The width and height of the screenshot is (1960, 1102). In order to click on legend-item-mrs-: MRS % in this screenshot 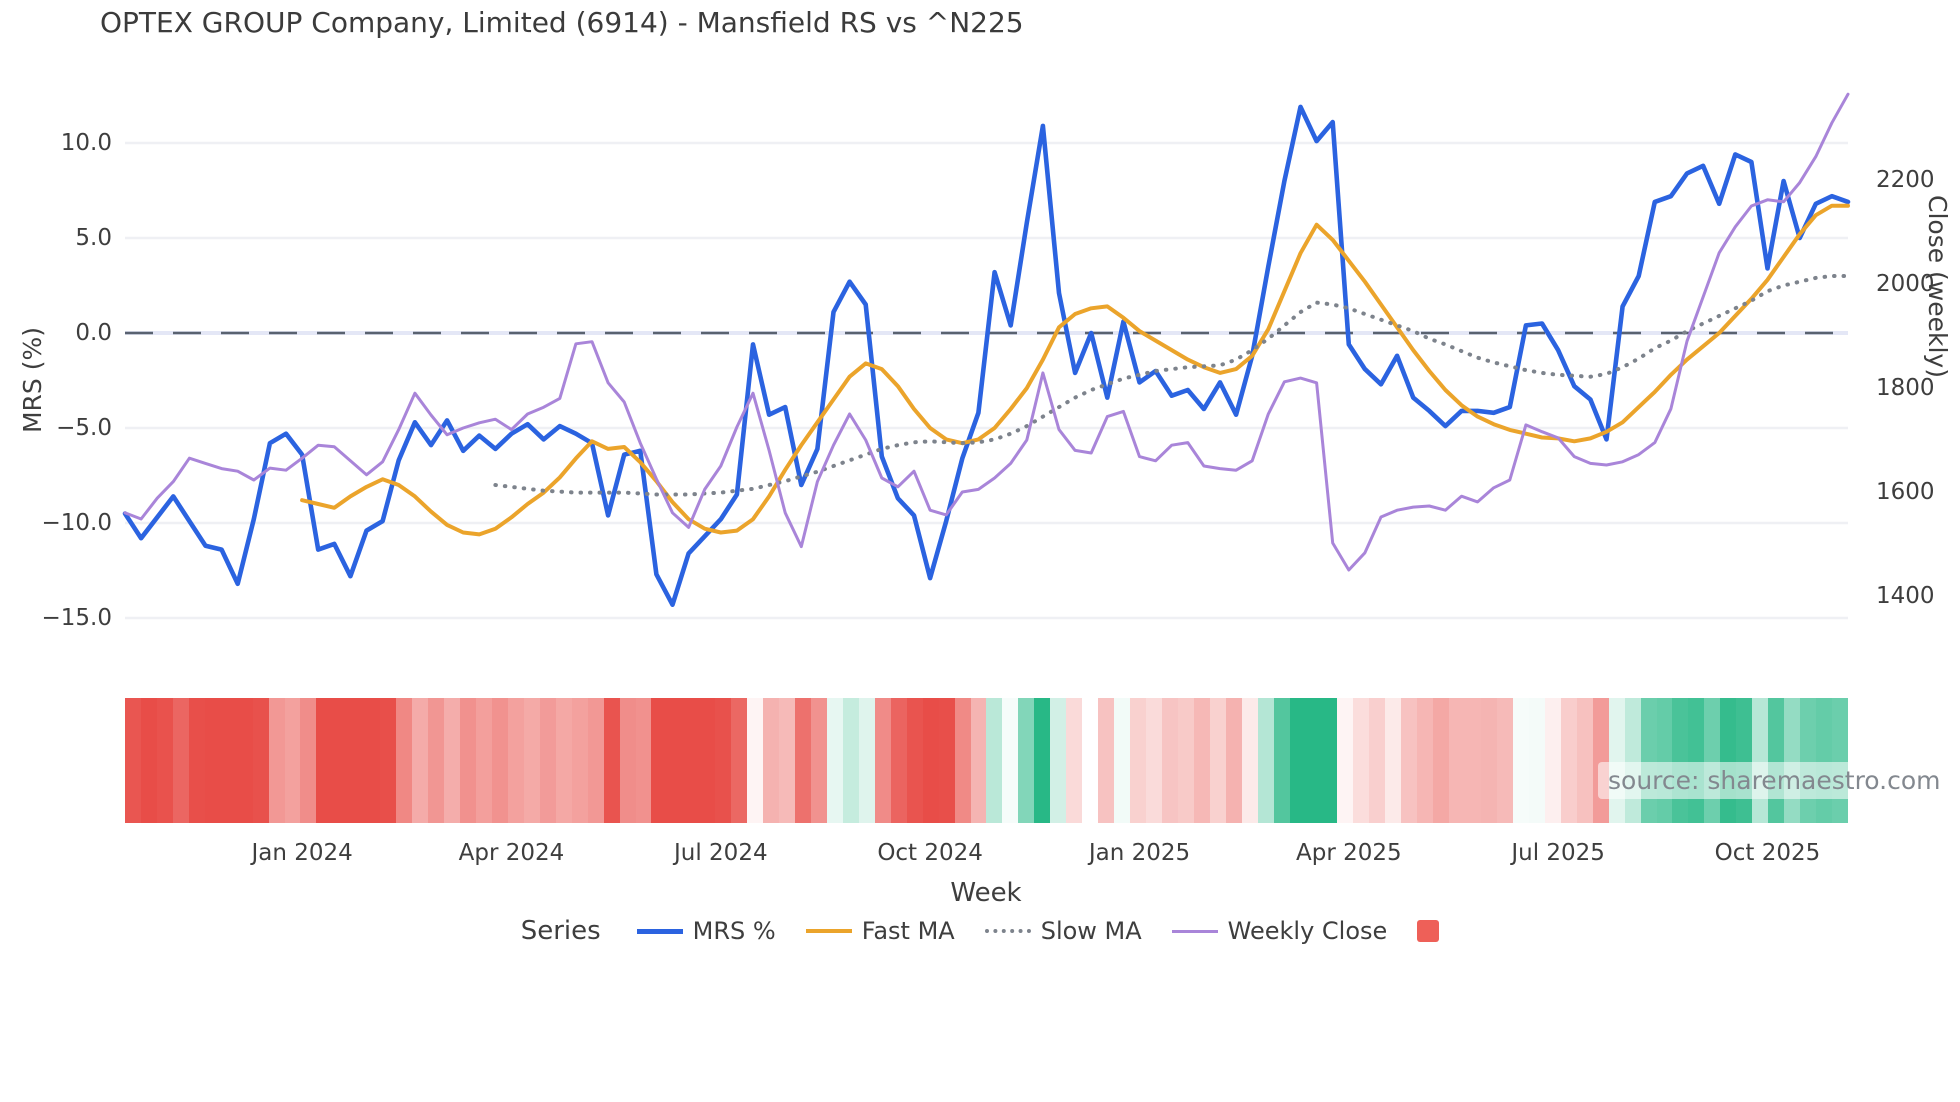, I will do `click(706, 931)`.